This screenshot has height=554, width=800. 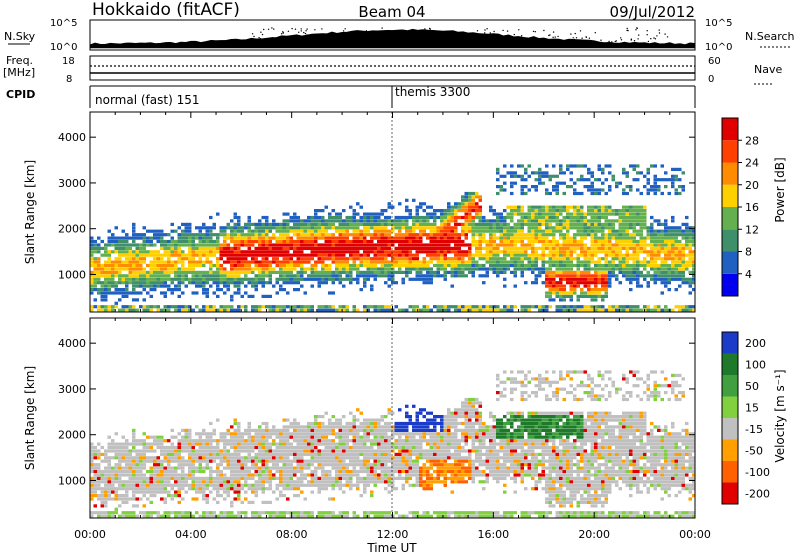 I want to click on power-colorbar-tick: 8, so click(x=748, y=252).